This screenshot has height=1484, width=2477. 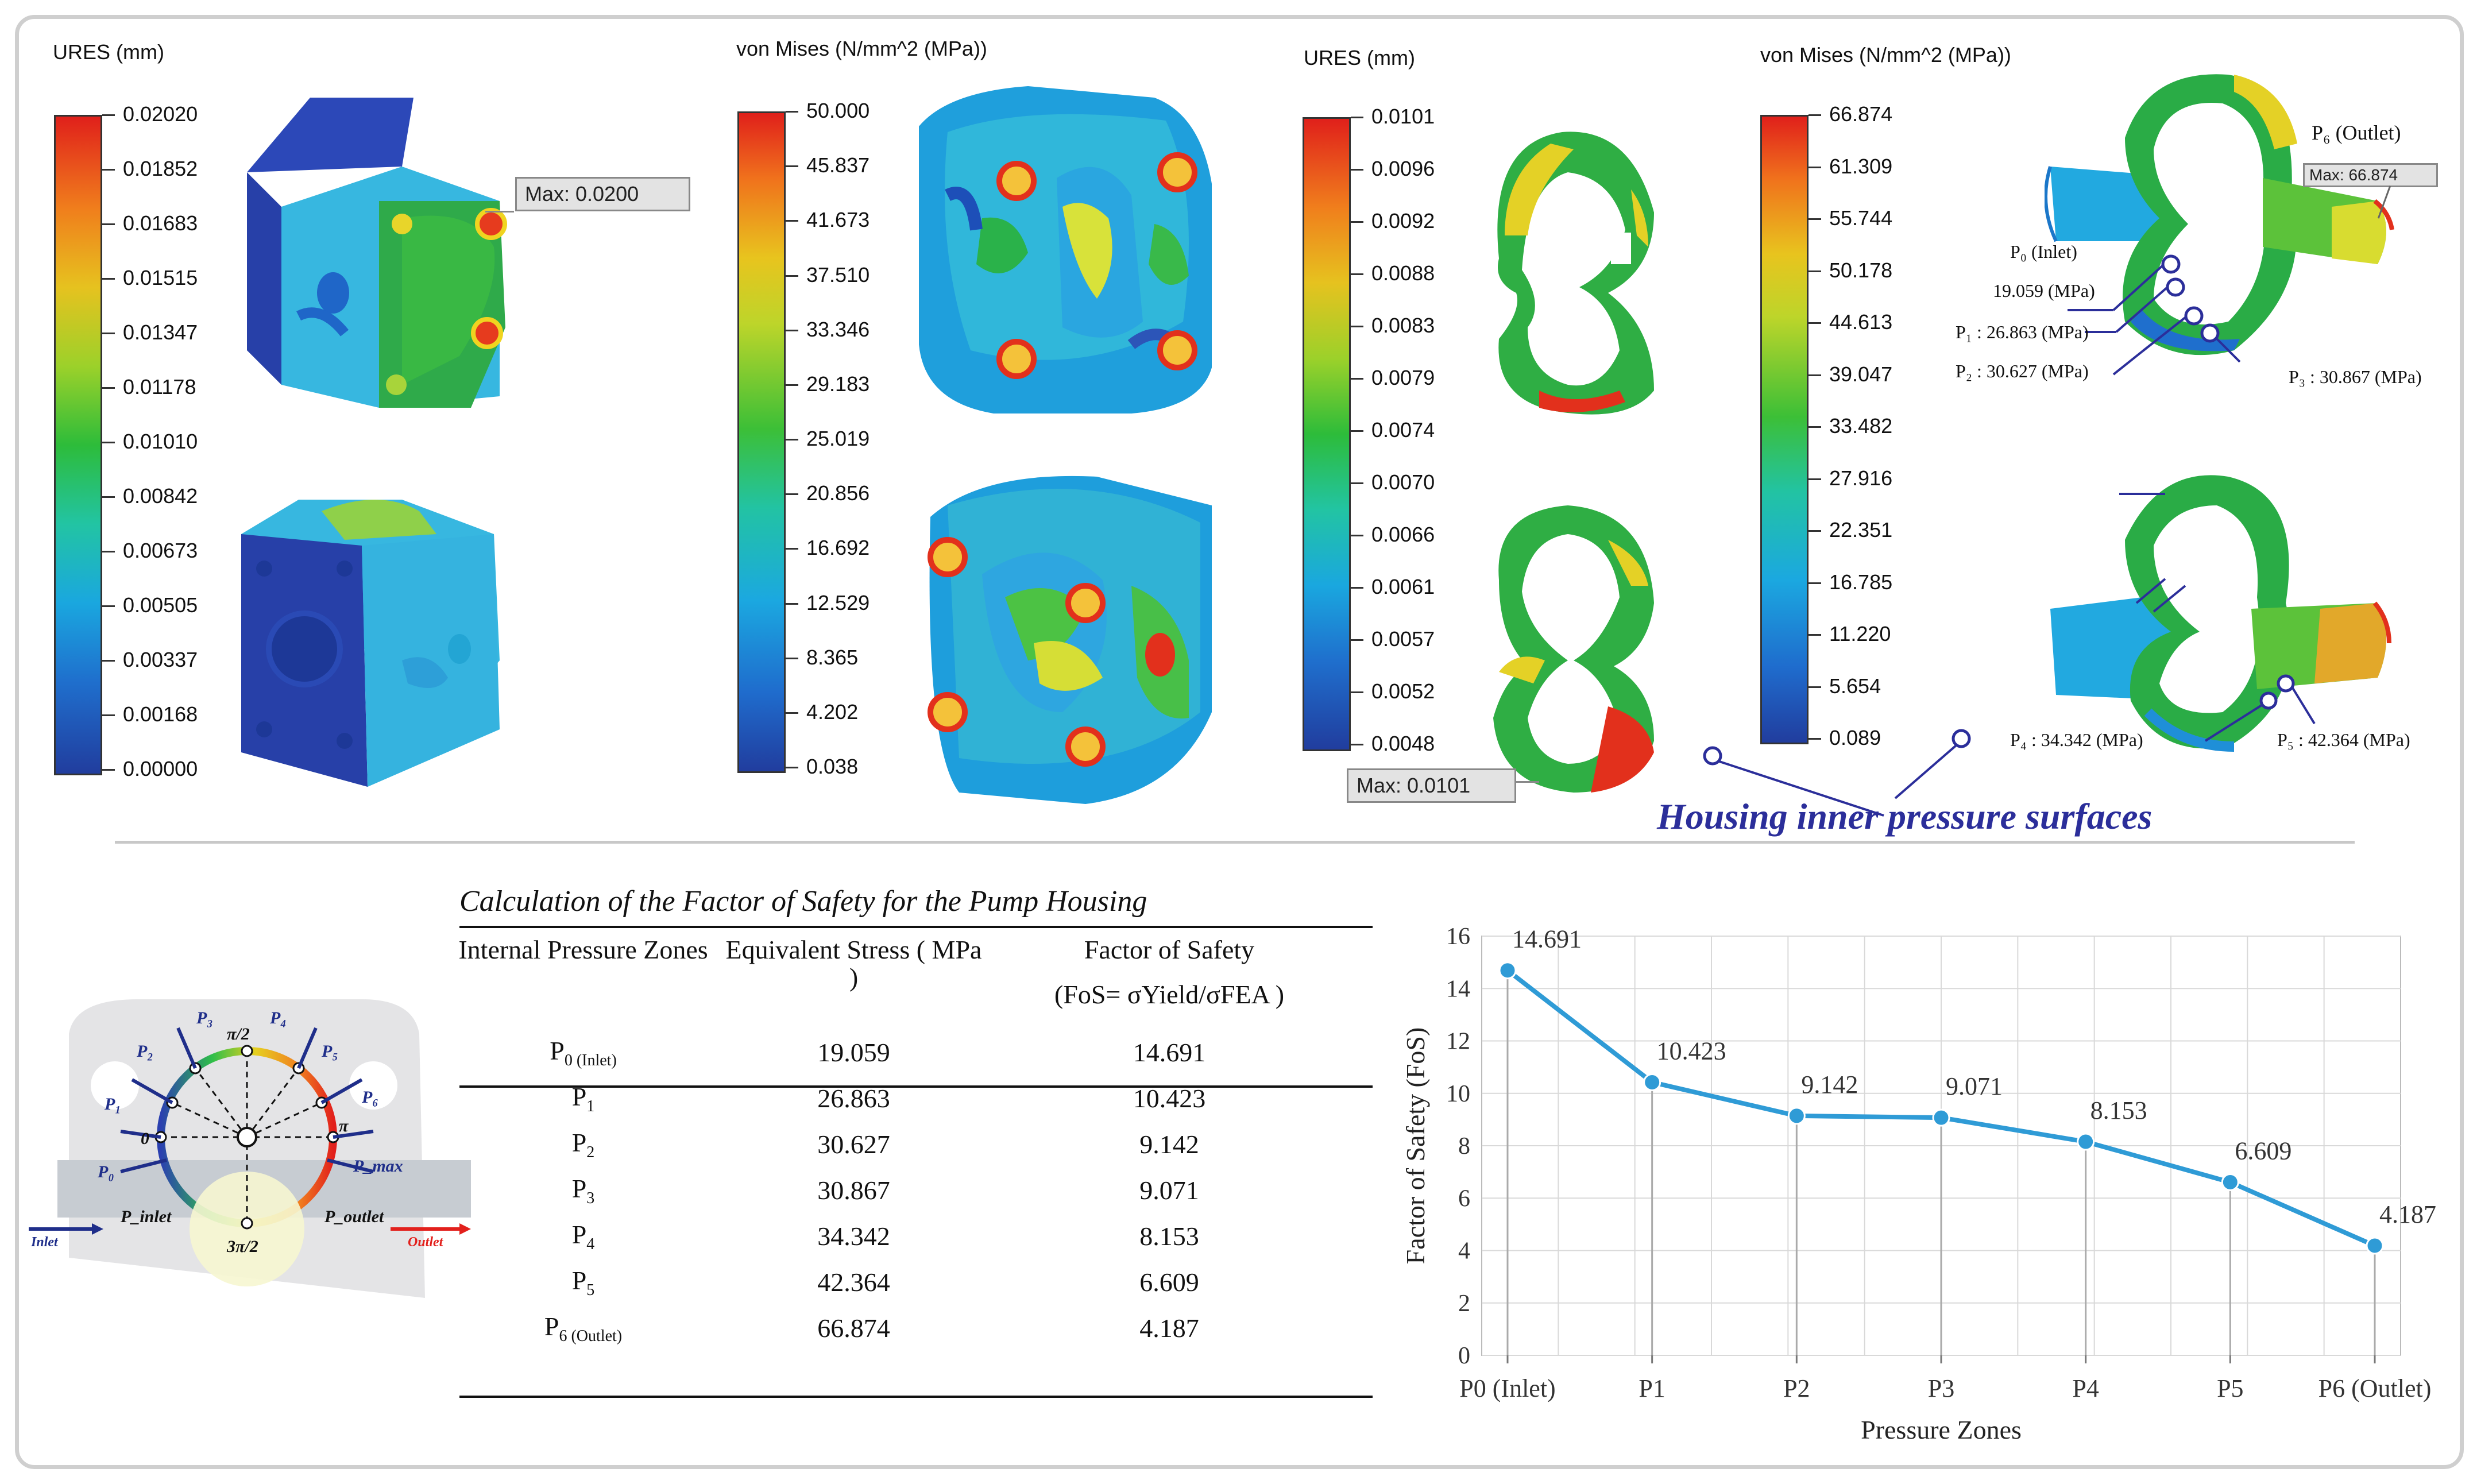 What do you see at coordinates (2370, 175) in the screenshot?
I see `max-stress-label: Max: 66.874` at bounding box center [2370, 175].